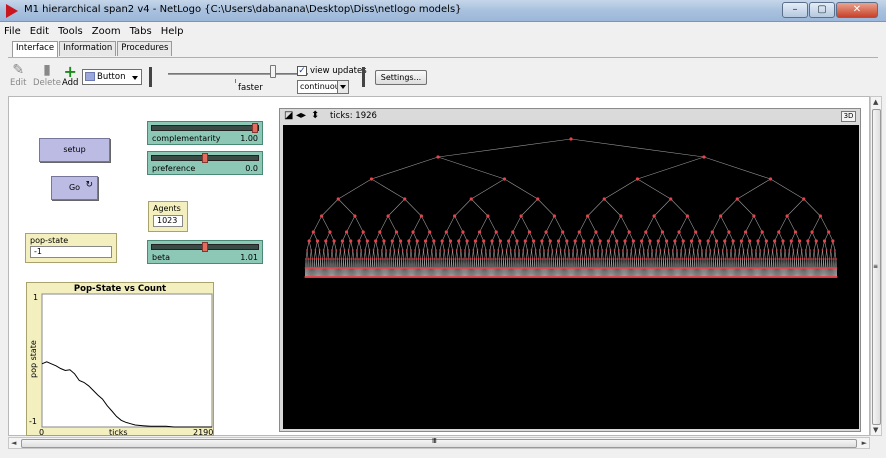 The height and width of the screenshot is (458, 886). Describe the element at coordinates (301, 115) in the screenshot. I see `horizontal-resize-icon: ◂▸` at that location.